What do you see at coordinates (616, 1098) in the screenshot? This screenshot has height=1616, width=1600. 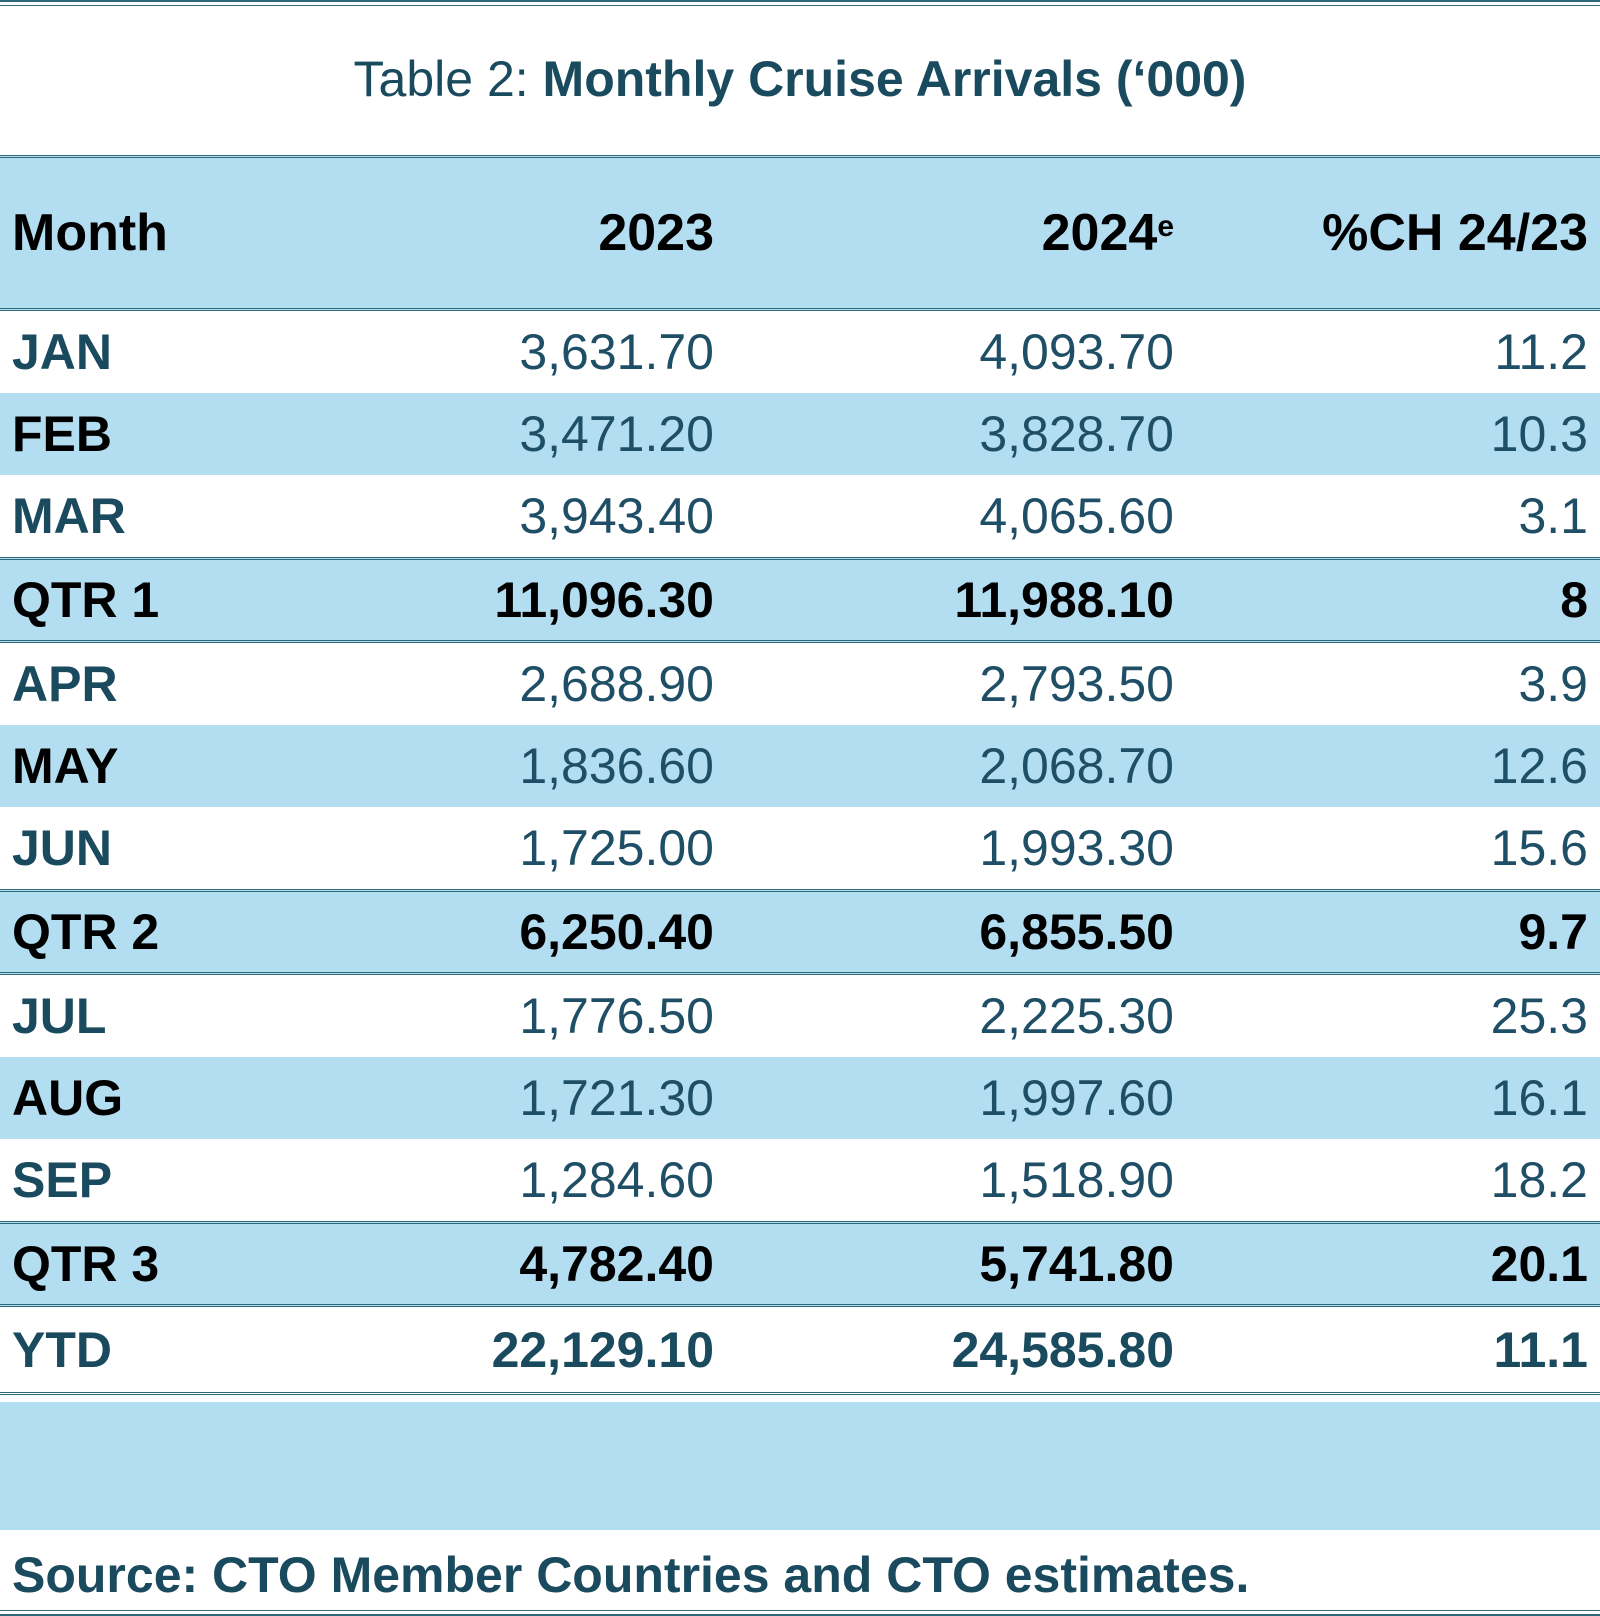 I see `row-2023-value: 1,721.30` at bounding box center [616, 1098].